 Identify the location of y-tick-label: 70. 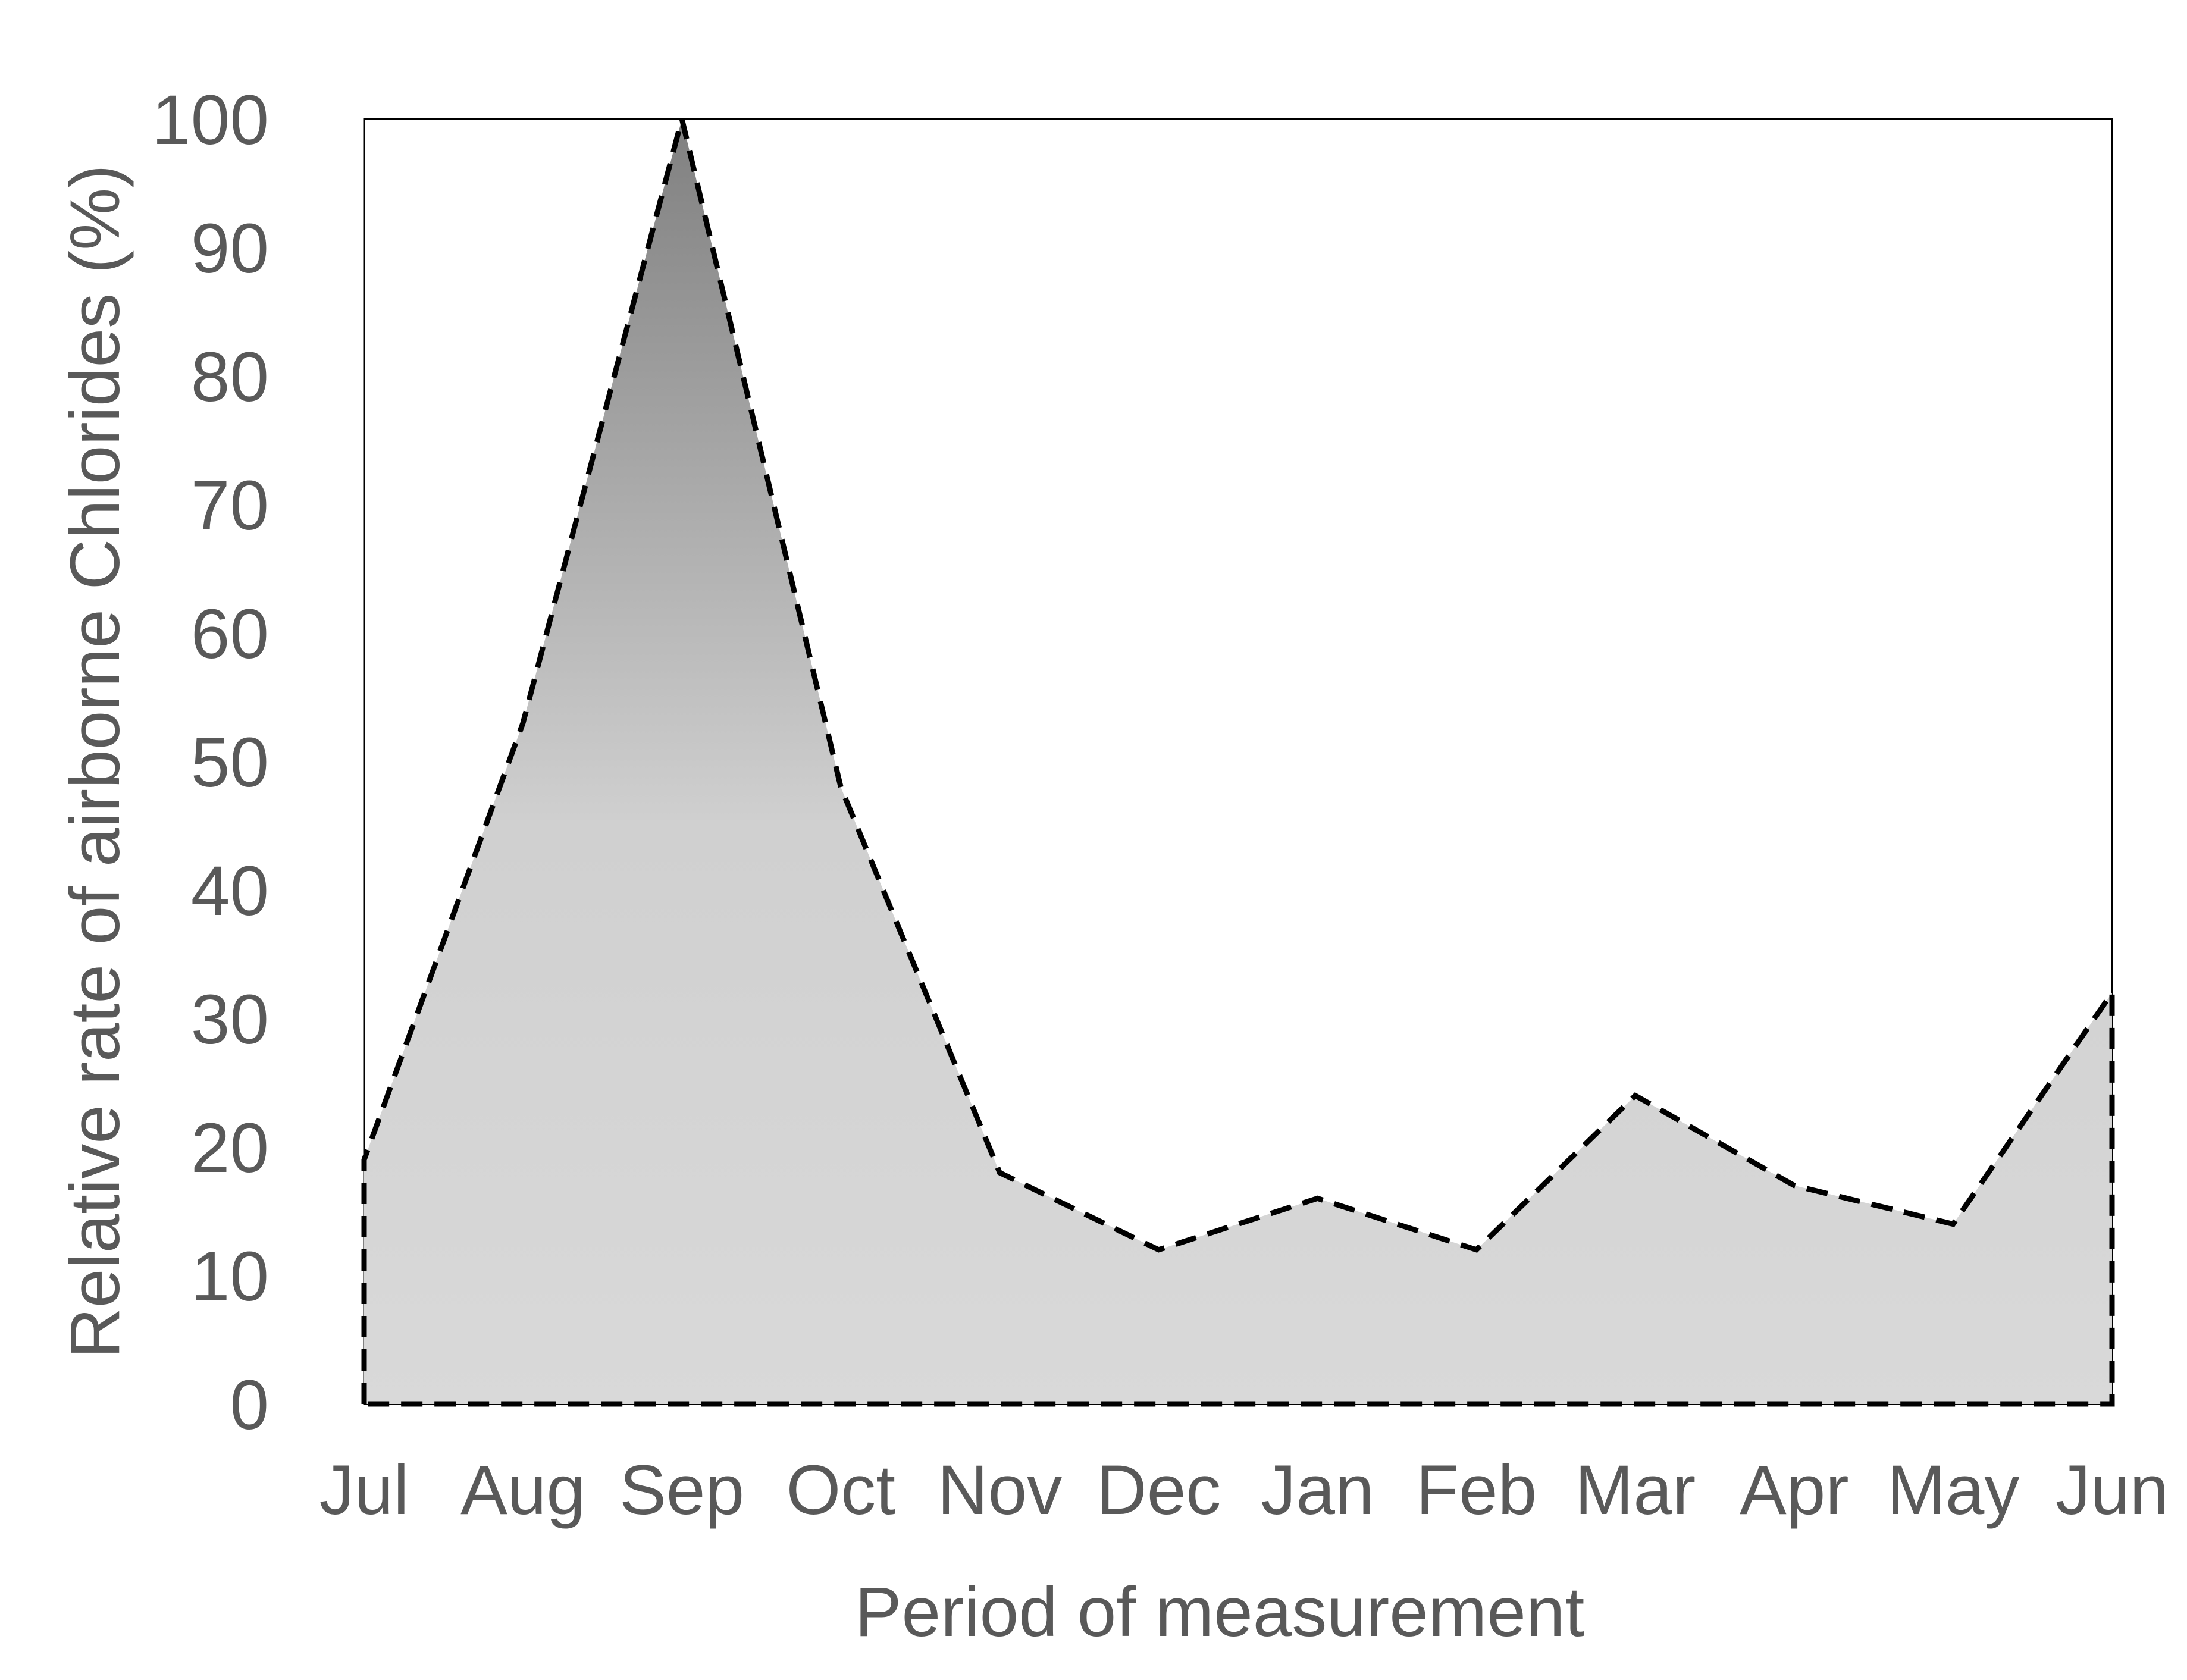
(230, 505).